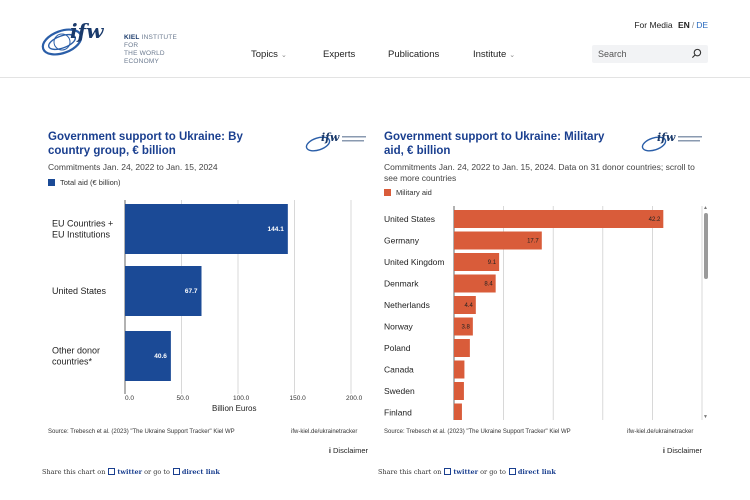  What do you see at coordinates (684, 25) in the screenshot?
I see `lang-en-link: EN` at bounding box center [684, 25].